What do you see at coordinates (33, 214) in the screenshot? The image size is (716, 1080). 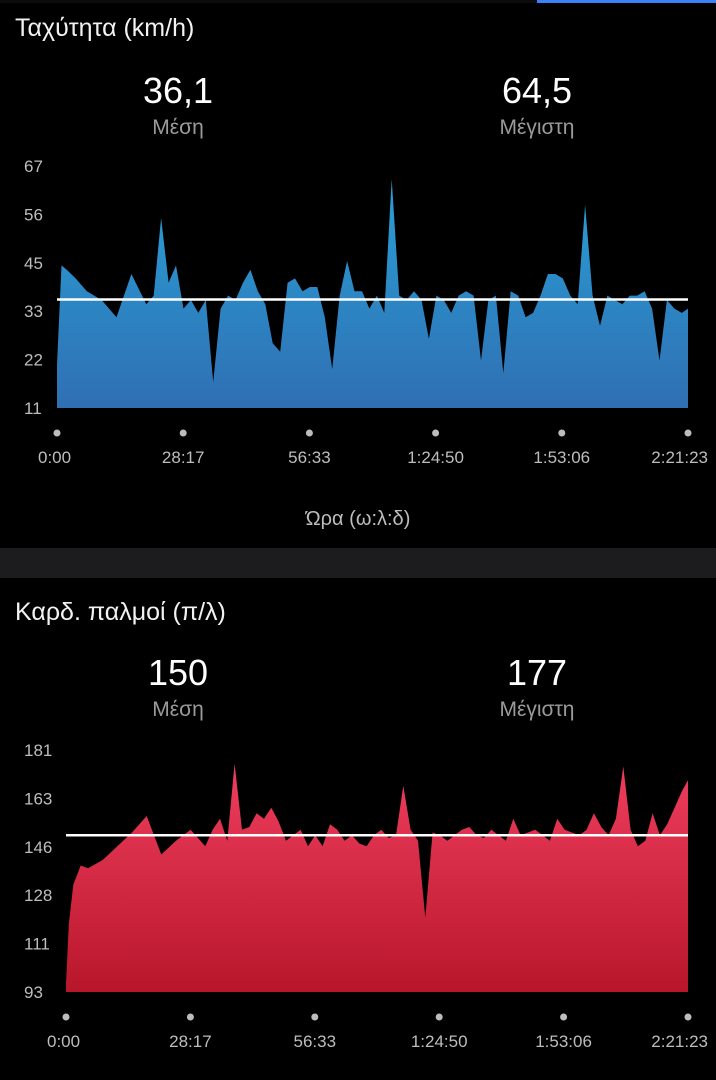 I see `speed-y-tick-label: 56` at bounding box center [33, 214].